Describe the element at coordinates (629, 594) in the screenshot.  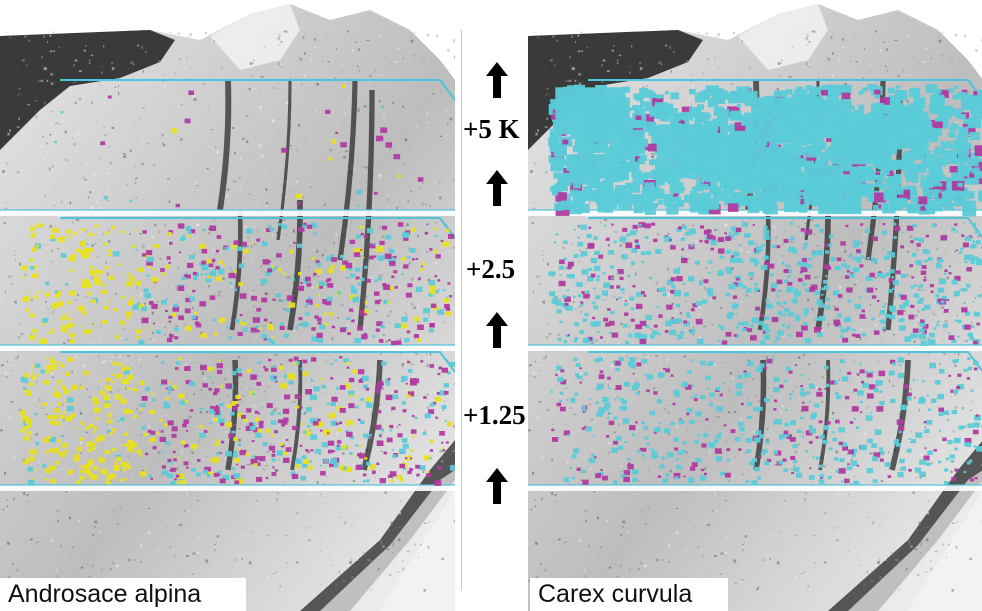
I see `species-caption-right: Carex curvula` at that location.